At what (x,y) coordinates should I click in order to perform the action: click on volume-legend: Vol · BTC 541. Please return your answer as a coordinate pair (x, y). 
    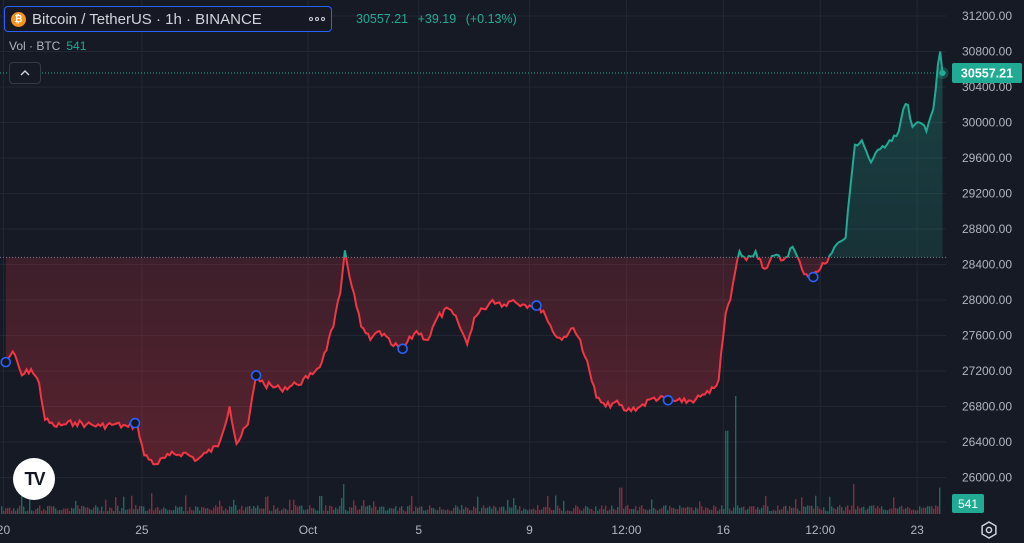
    Looking at the image, I should click on (47, 46).